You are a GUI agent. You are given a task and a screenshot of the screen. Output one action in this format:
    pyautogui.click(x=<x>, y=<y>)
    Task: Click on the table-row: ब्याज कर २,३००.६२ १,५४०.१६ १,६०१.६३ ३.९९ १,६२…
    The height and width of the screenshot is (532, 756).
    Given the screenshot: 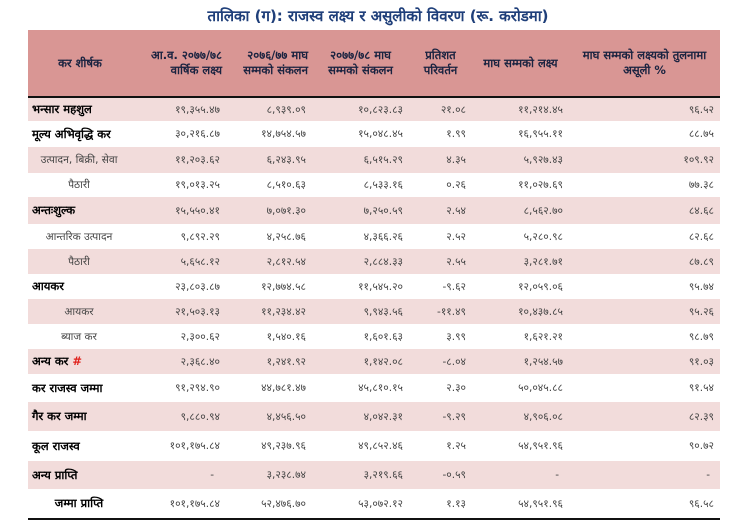 What is the action you would take?
    pyautogui.click(x=374, y=336)
    